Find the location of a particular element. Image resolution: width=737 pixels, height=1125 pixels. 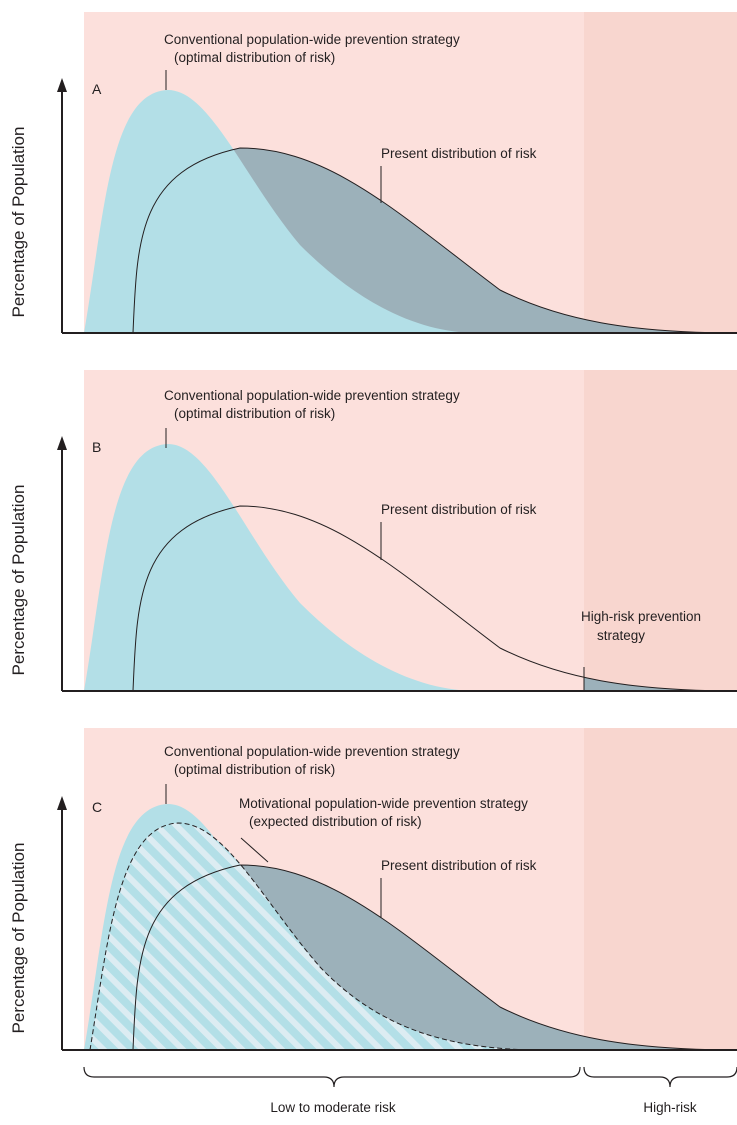

motivational-distribution-area is located at coordinates (311, 936).